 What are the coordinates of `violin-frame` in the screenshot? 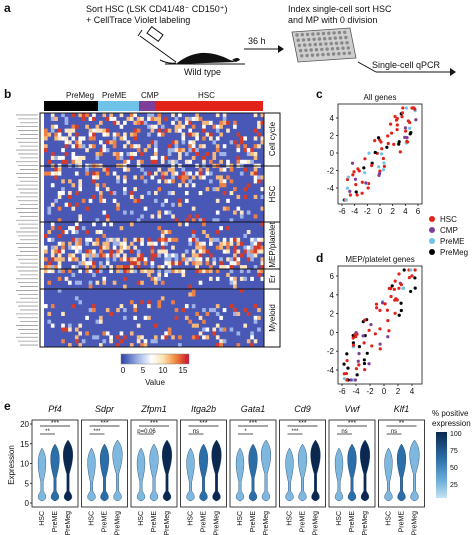 It's located at (154, 463).